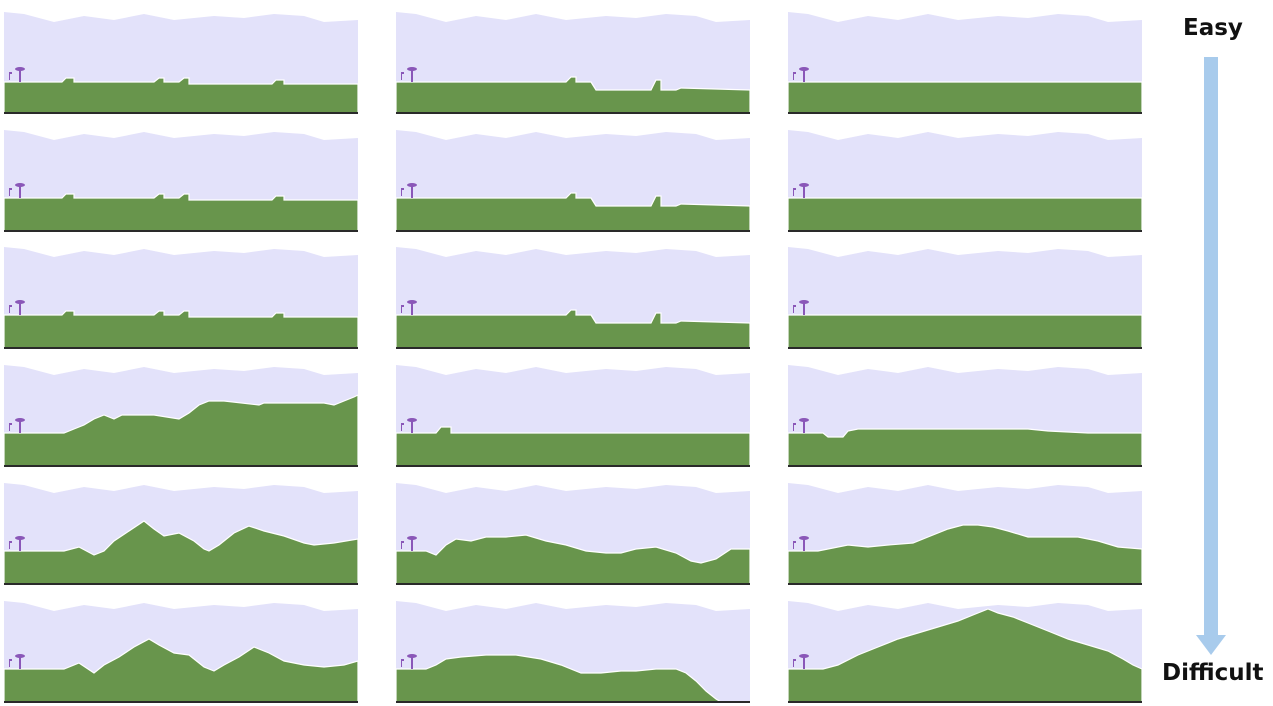  Describe the element at coordinates (1213, 673) in the screenshot. I see `difficult-label: Difficult` at that location.